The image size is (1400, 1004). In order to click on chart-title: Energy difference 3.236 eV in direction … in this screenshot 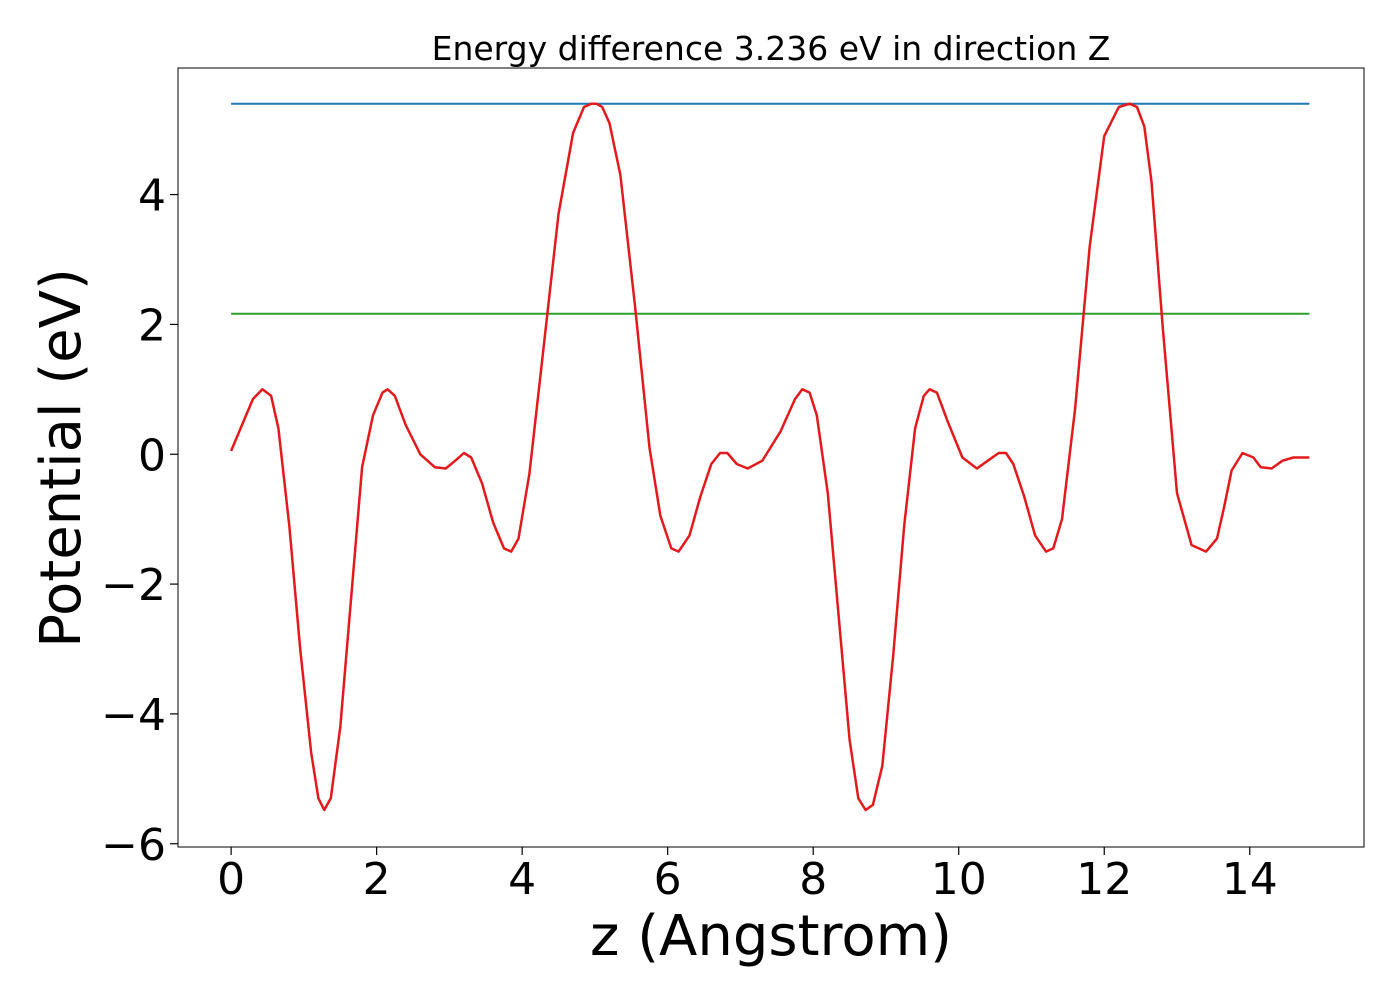, I will do `click(771, 48)`.